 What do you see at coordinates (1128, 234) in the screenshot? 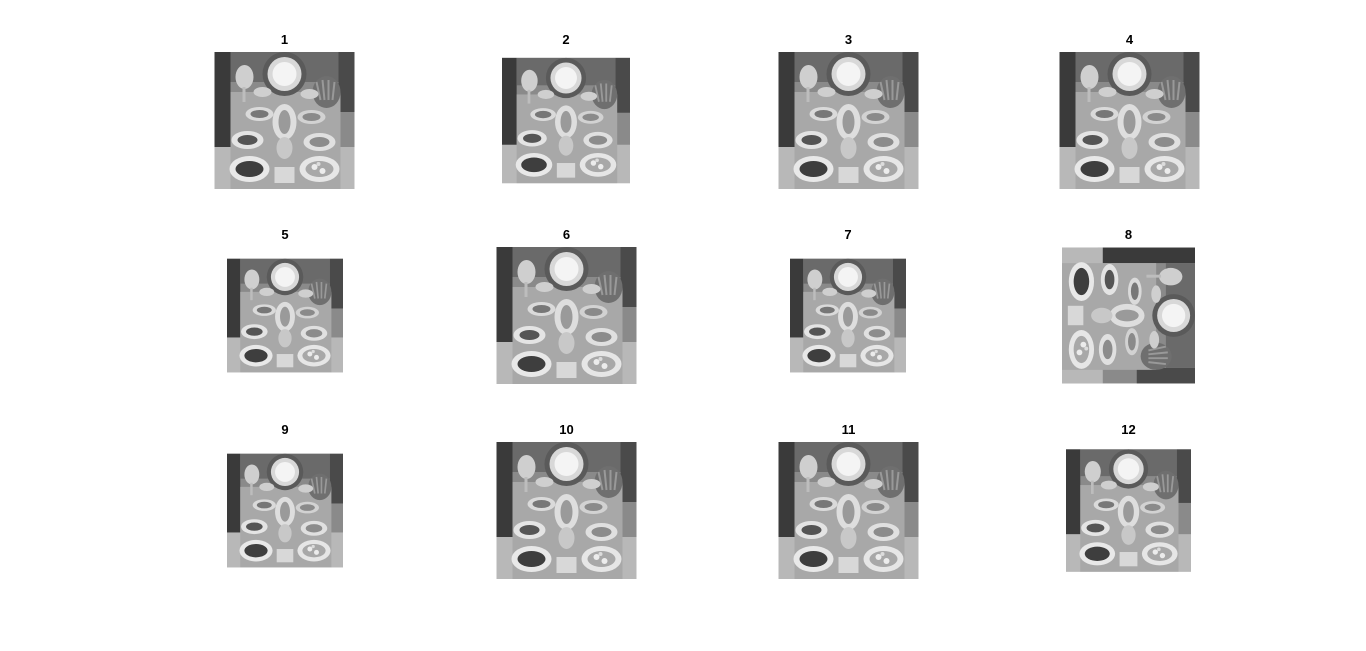
I see `subplot-title: 8` at bounding box center [1128, 234].